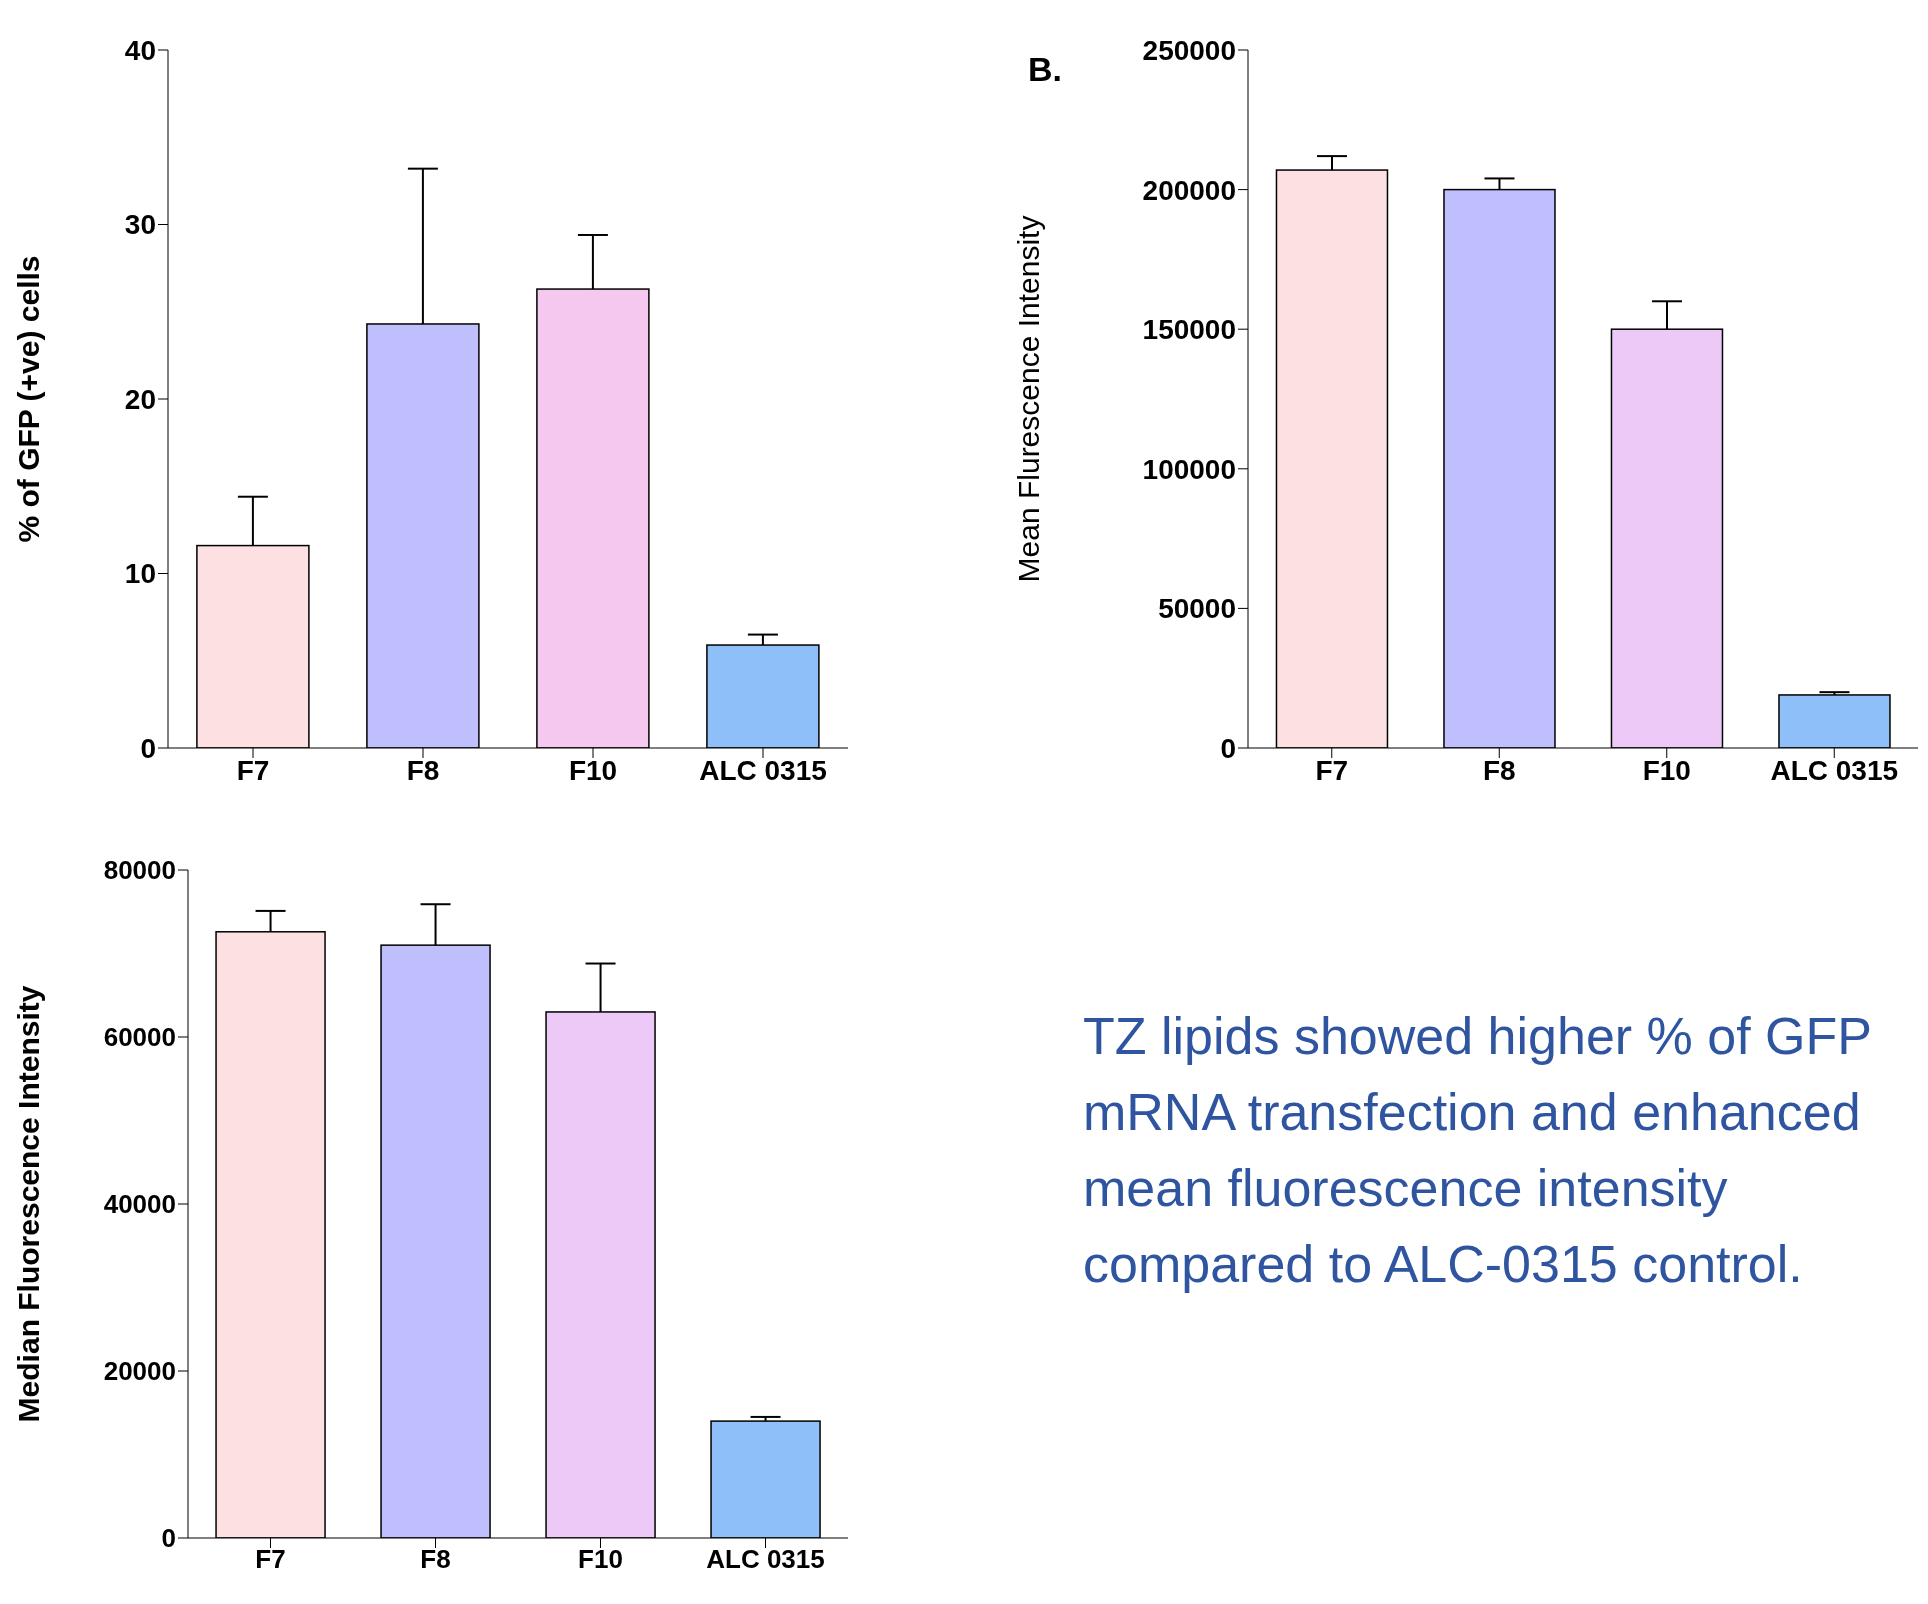 Image resolution: width=1928 pixels, height=1604 pixels. What do you see at coordinates (1189, 50) in the screenshot?
I see `y-tick-label: 250000` at bounding box center [1189, 50].